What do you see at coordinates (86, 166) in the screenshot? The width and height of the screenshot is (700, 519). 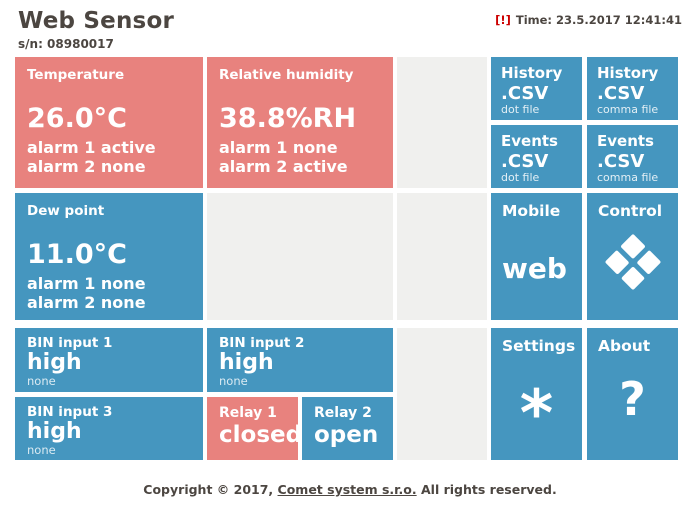 I see `temperature-alarm2: alarm 2 none` at bounding box center [86, 166].